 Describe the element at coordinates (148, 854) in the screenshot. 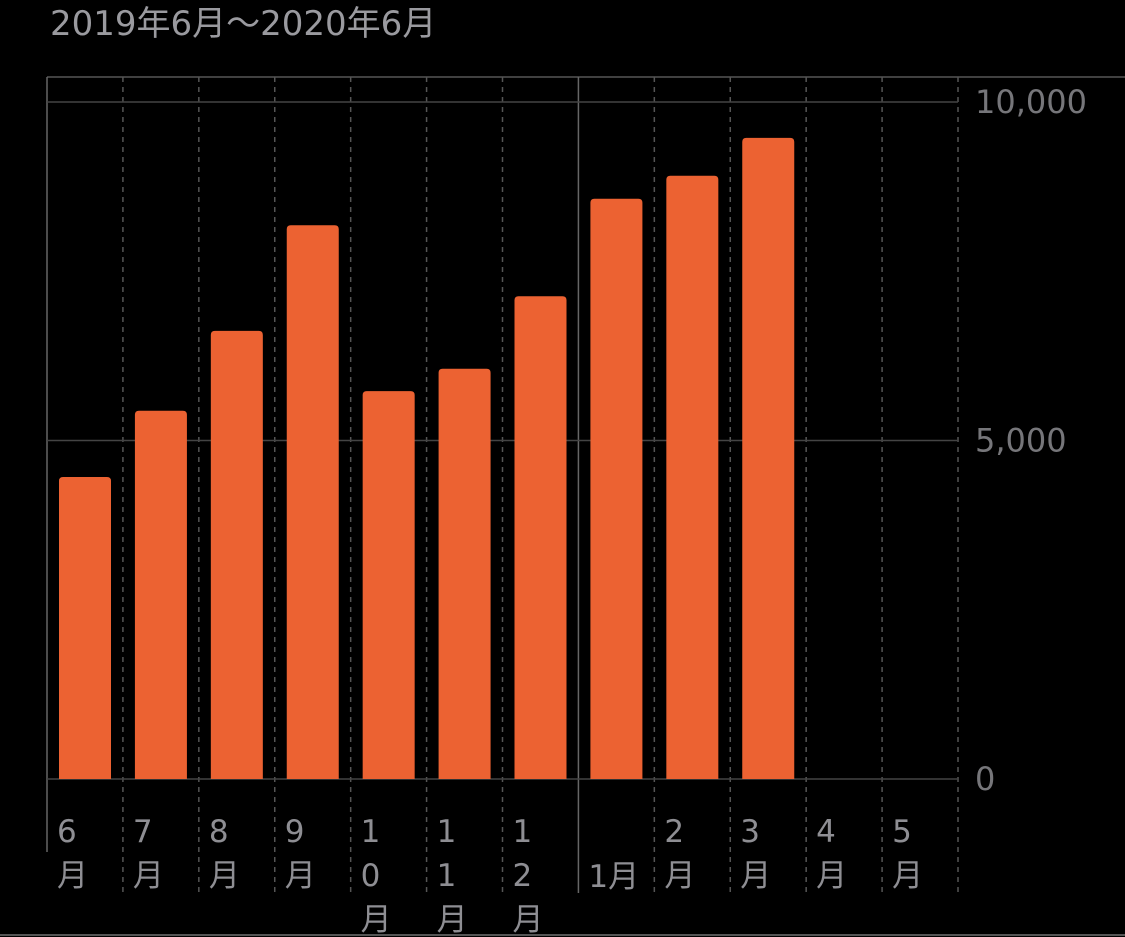

I see `x-tick-label: 7月` at that location.